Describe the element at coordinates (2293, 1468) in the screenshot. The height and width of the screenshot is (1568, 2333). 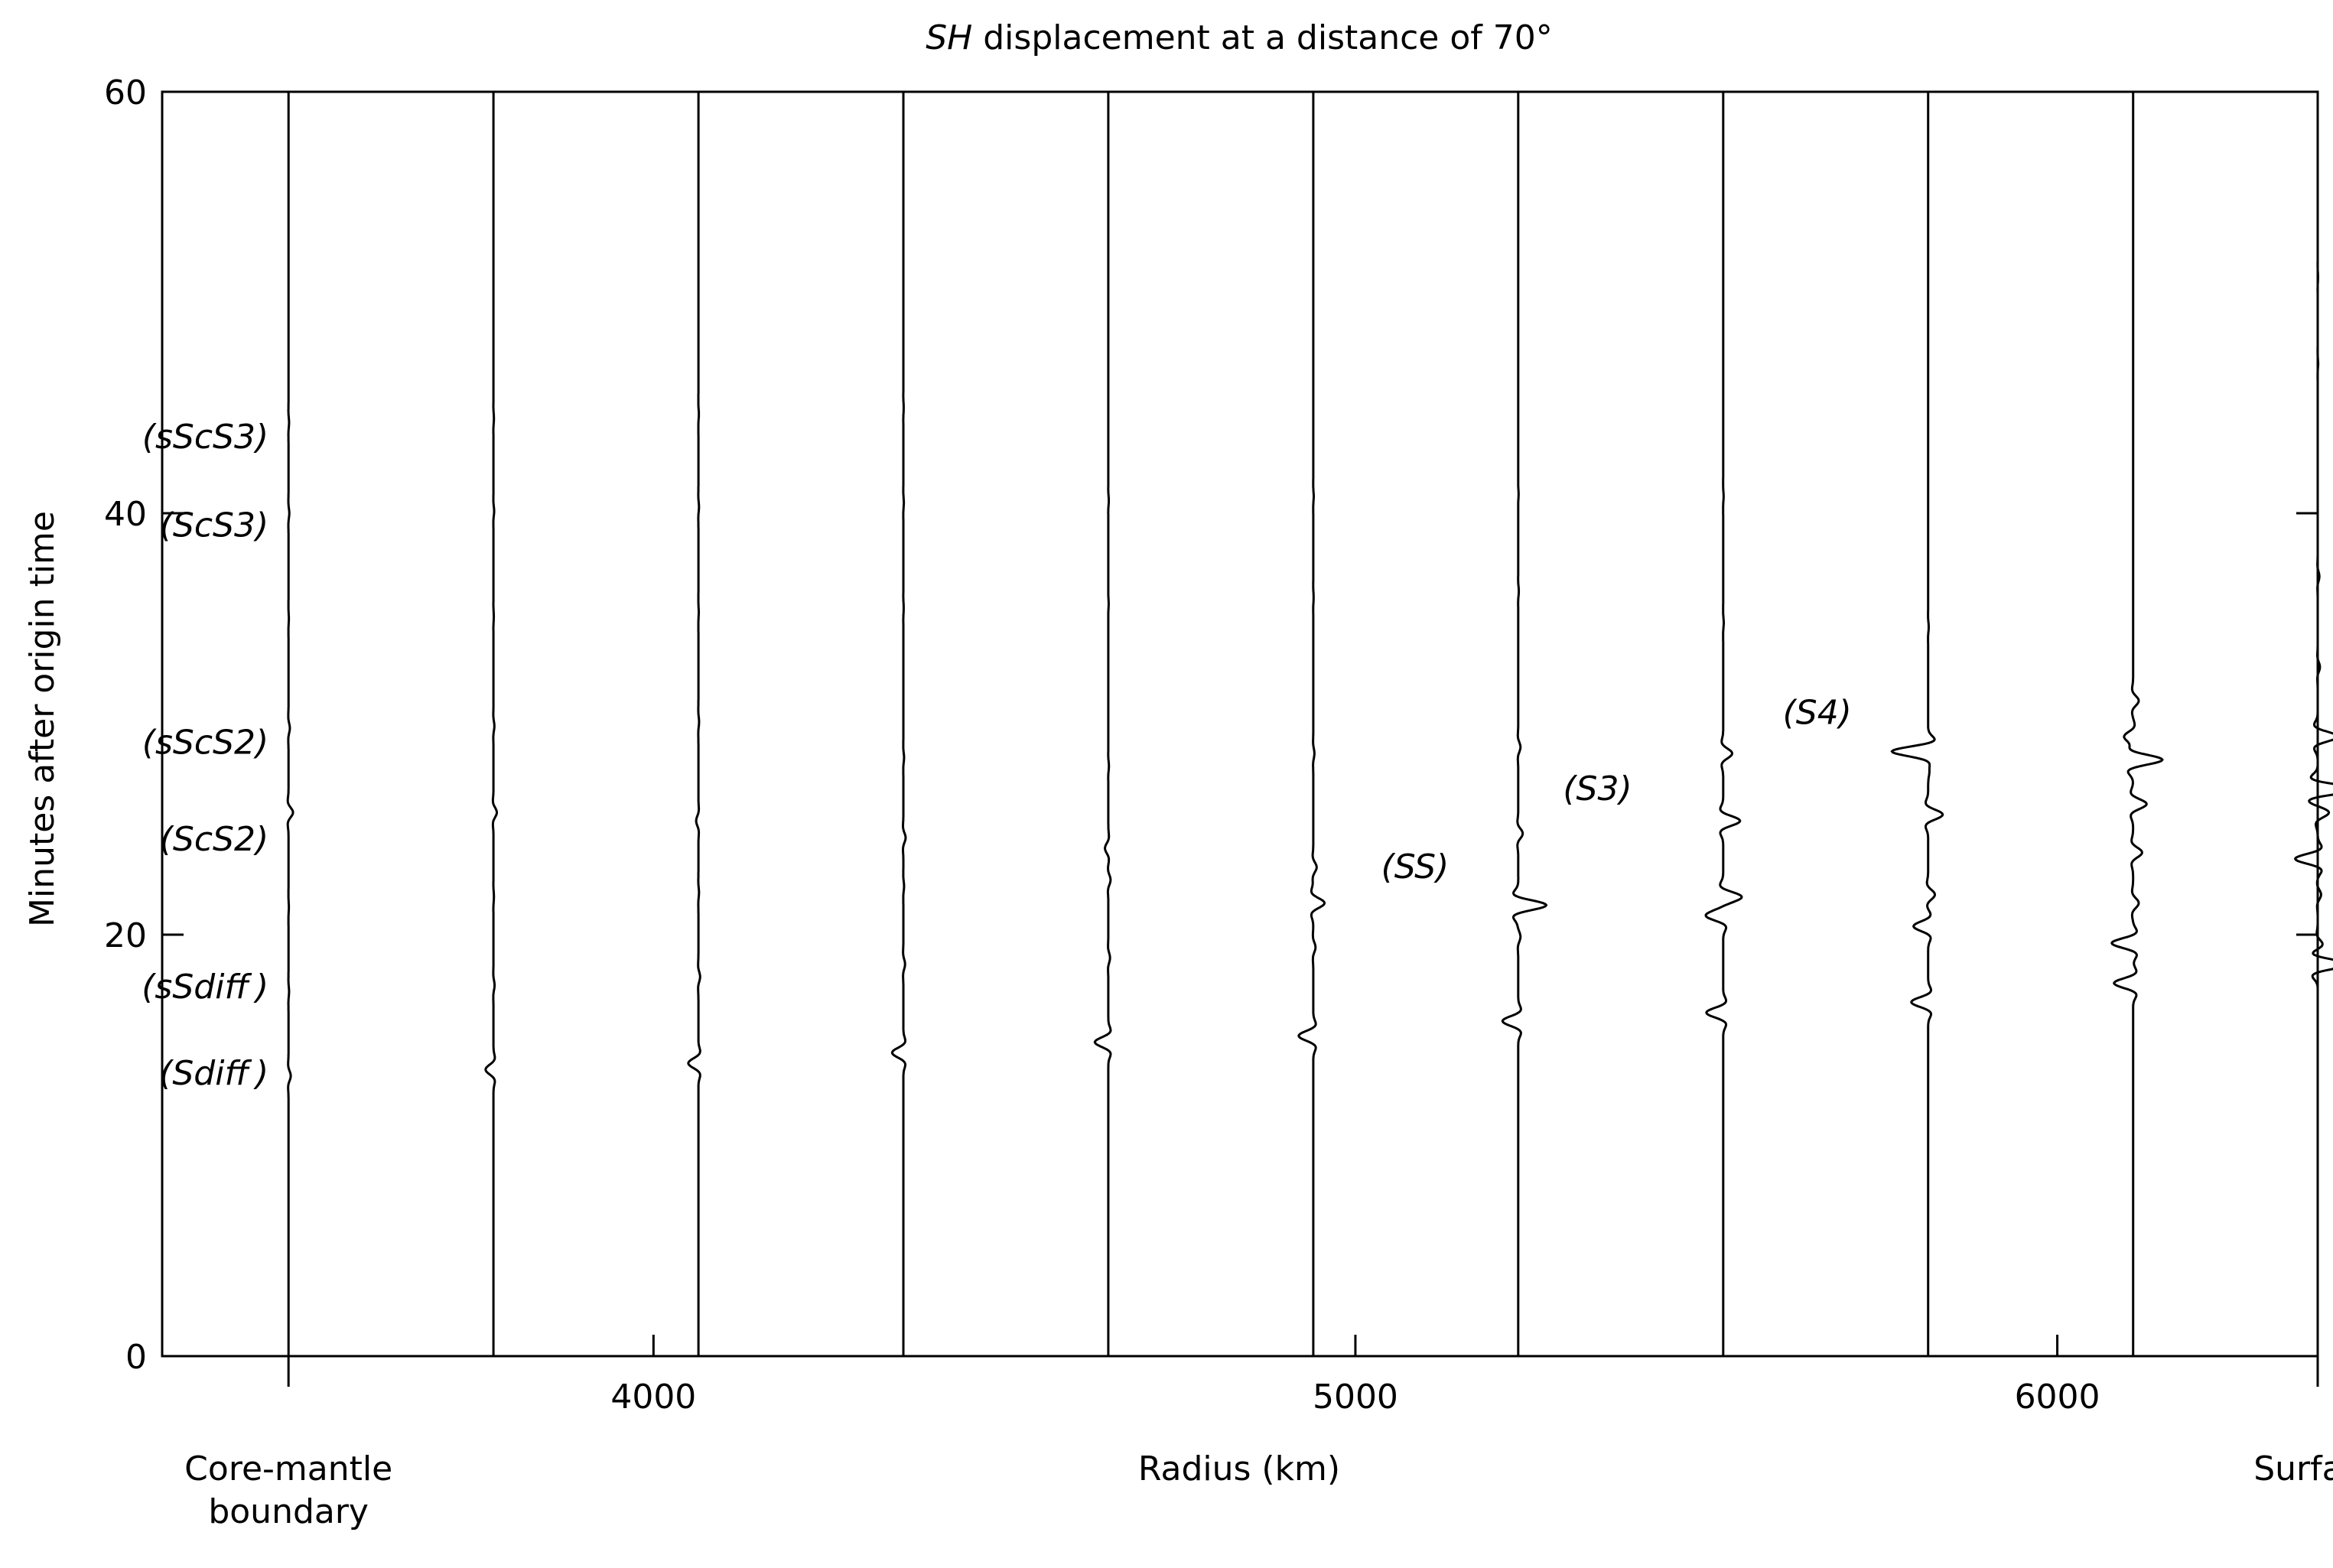
I see `x-extra-tick-label: Surface` at that location.